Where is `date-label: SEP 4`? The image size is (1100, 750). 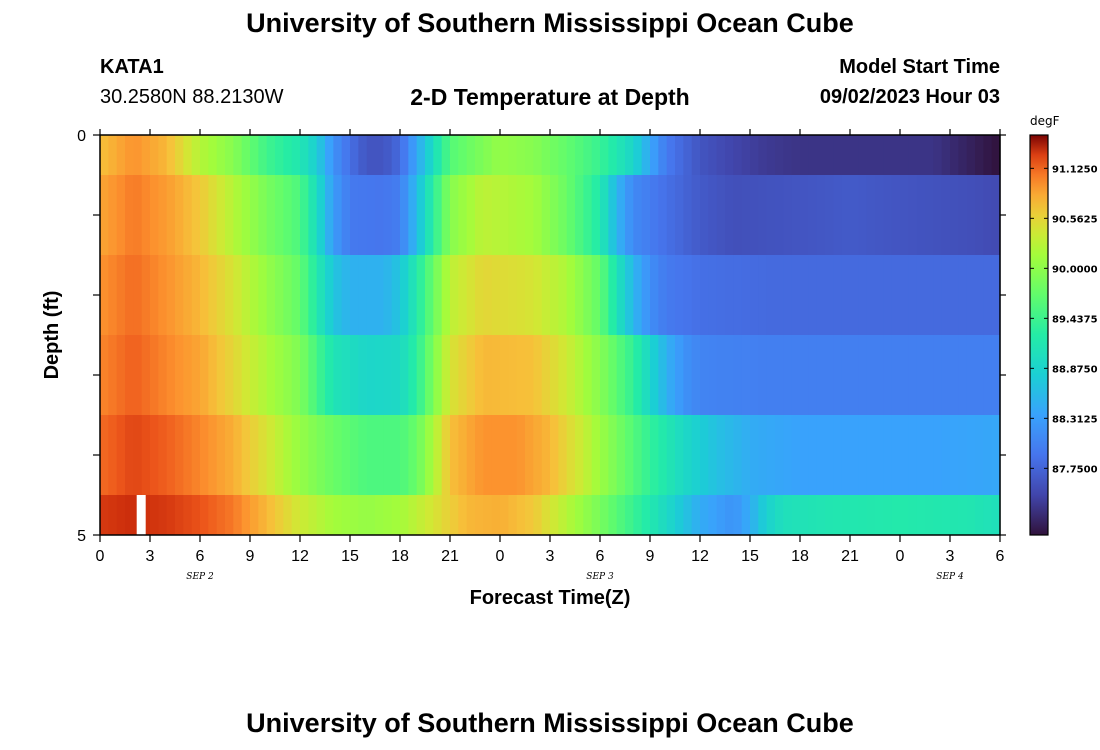 date-label: SEP 4 is located at coordinates (950, 577).